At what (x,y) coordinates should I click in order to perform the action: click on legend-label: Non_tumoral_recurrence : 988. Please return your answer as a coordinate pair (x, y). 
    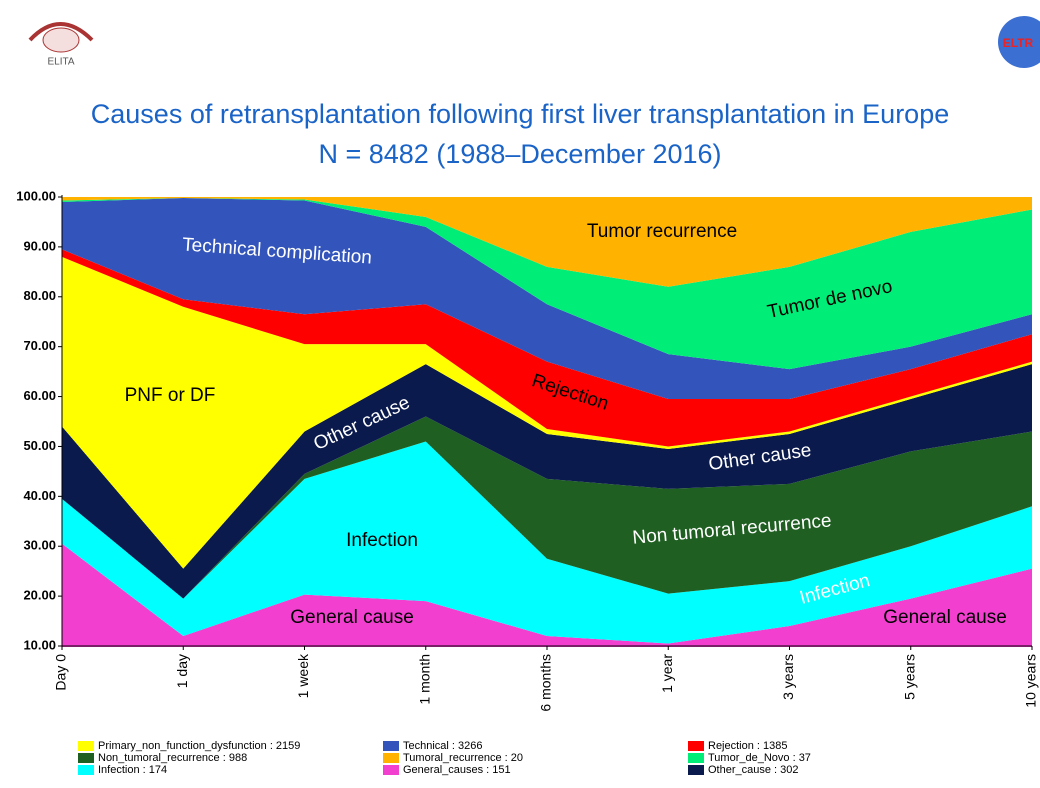
    Looking at the image, I should click on (172, 758).